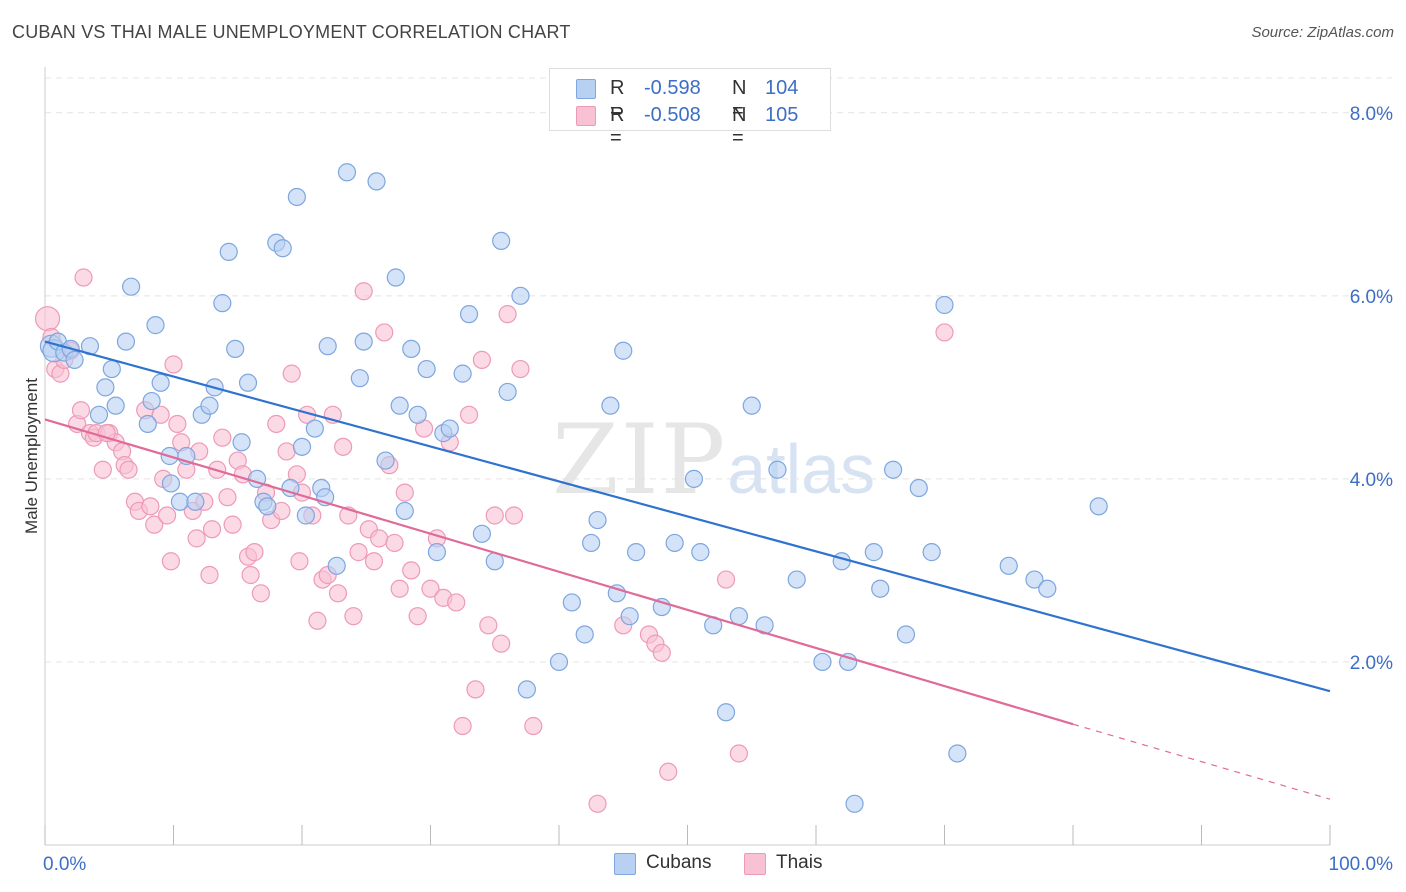  Describe the element at coordinates (625, 864) in the screenshot. I see `cubans-swatch` at that location.